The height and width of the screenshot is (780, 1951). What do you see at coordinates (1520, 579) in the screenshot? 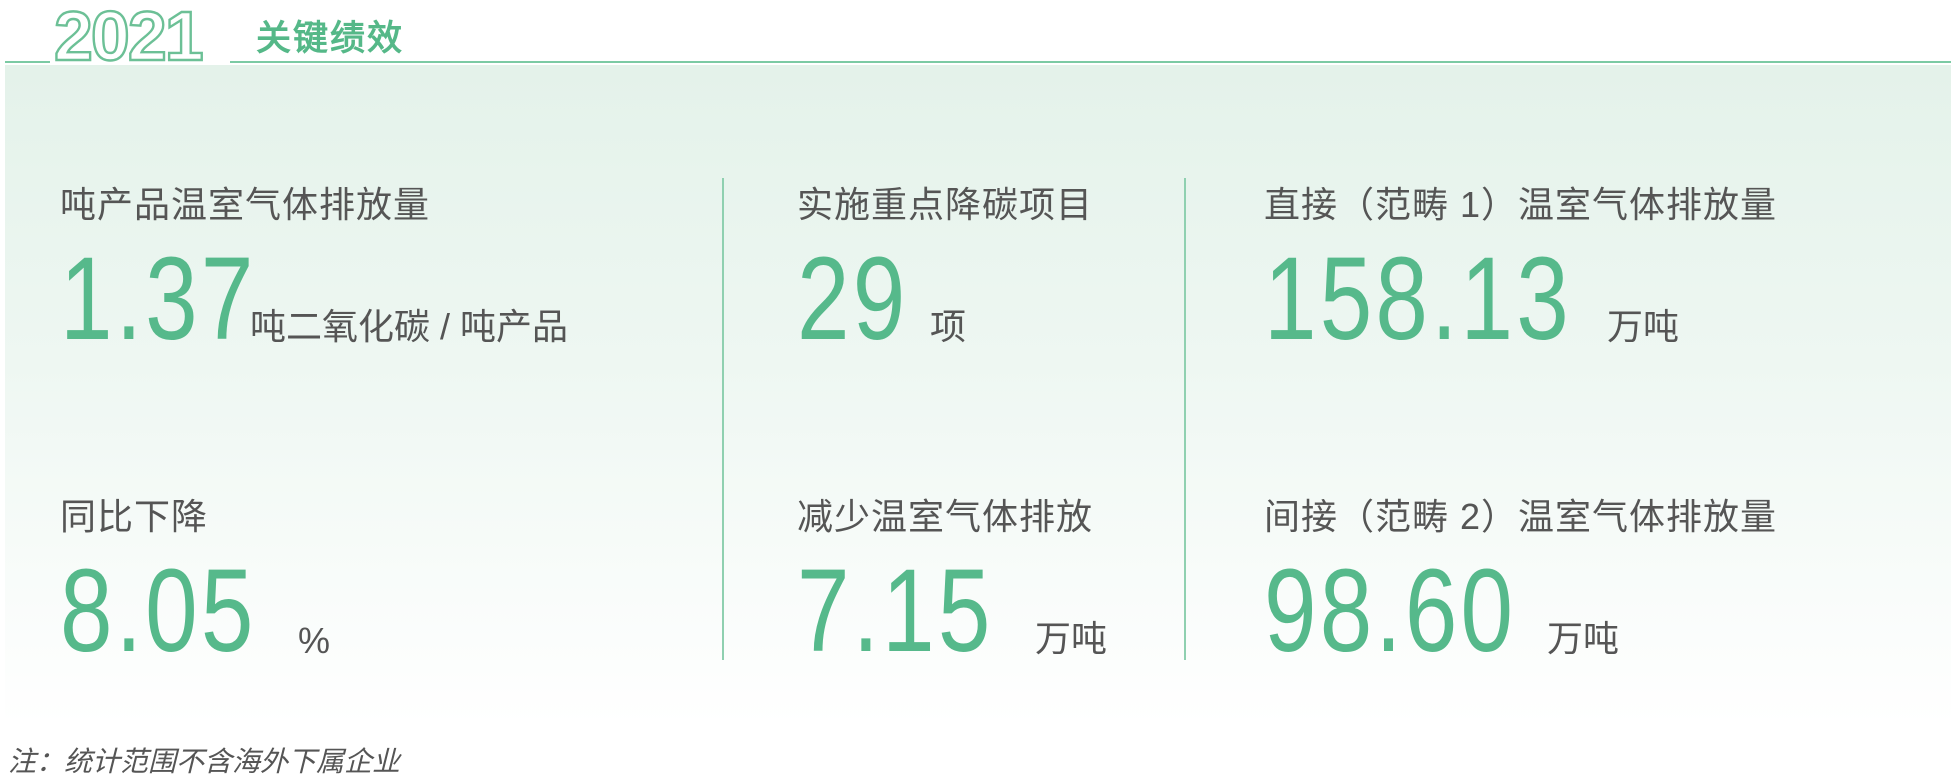
I see `metric-scope2: 间接（范畴 2）温室气体排放量 98.60 万吨` at bounding box center [1520, 579].